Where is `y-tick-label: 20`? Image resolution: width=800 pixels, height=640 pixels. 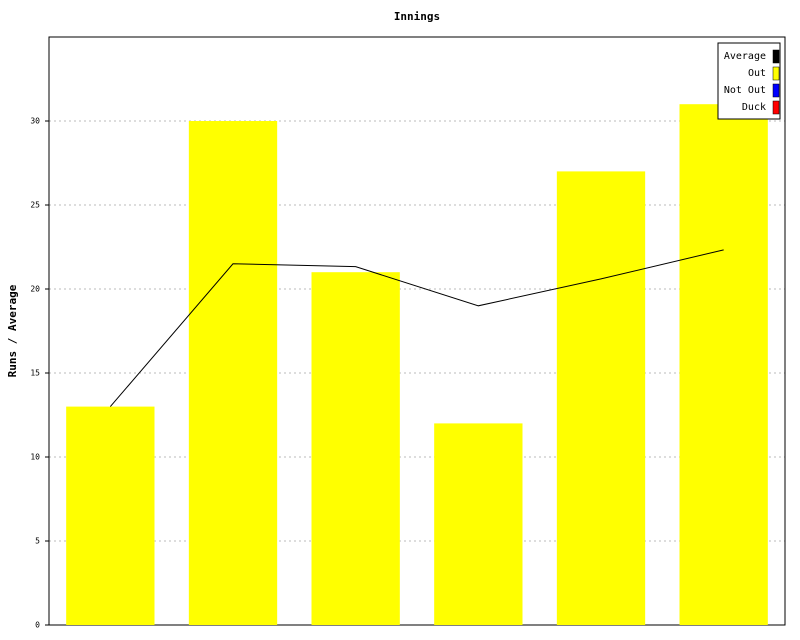
y-tick-label: 20 is located at coordinates (35, 289).